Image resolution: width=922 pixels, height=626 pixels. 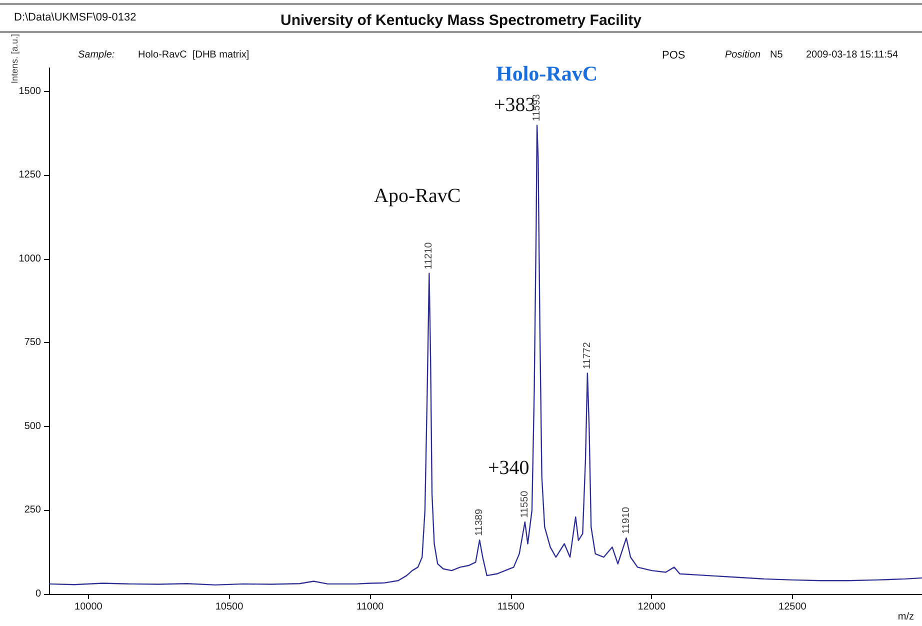 I want to click on annotation: 11910, so click(x=626, y=520).